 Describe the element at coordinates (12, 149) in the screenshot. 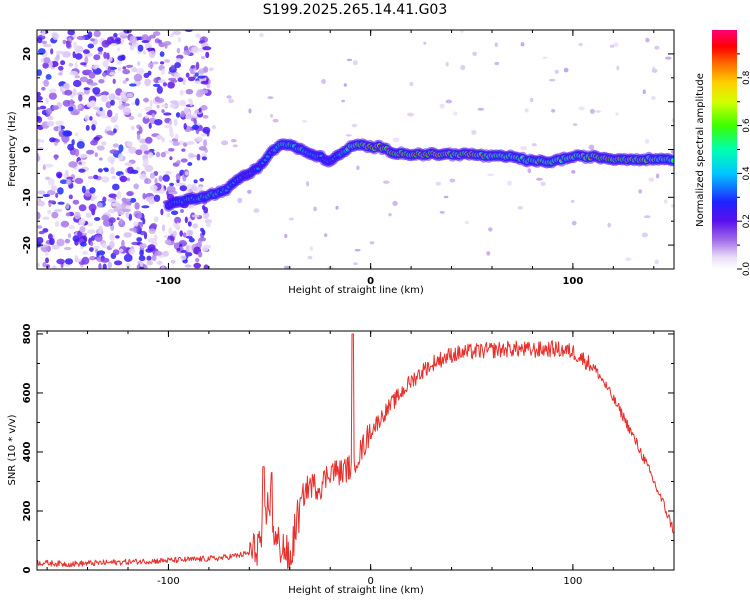

I see `spectrogram-ylabel: Frequency (Hz)` at that location.